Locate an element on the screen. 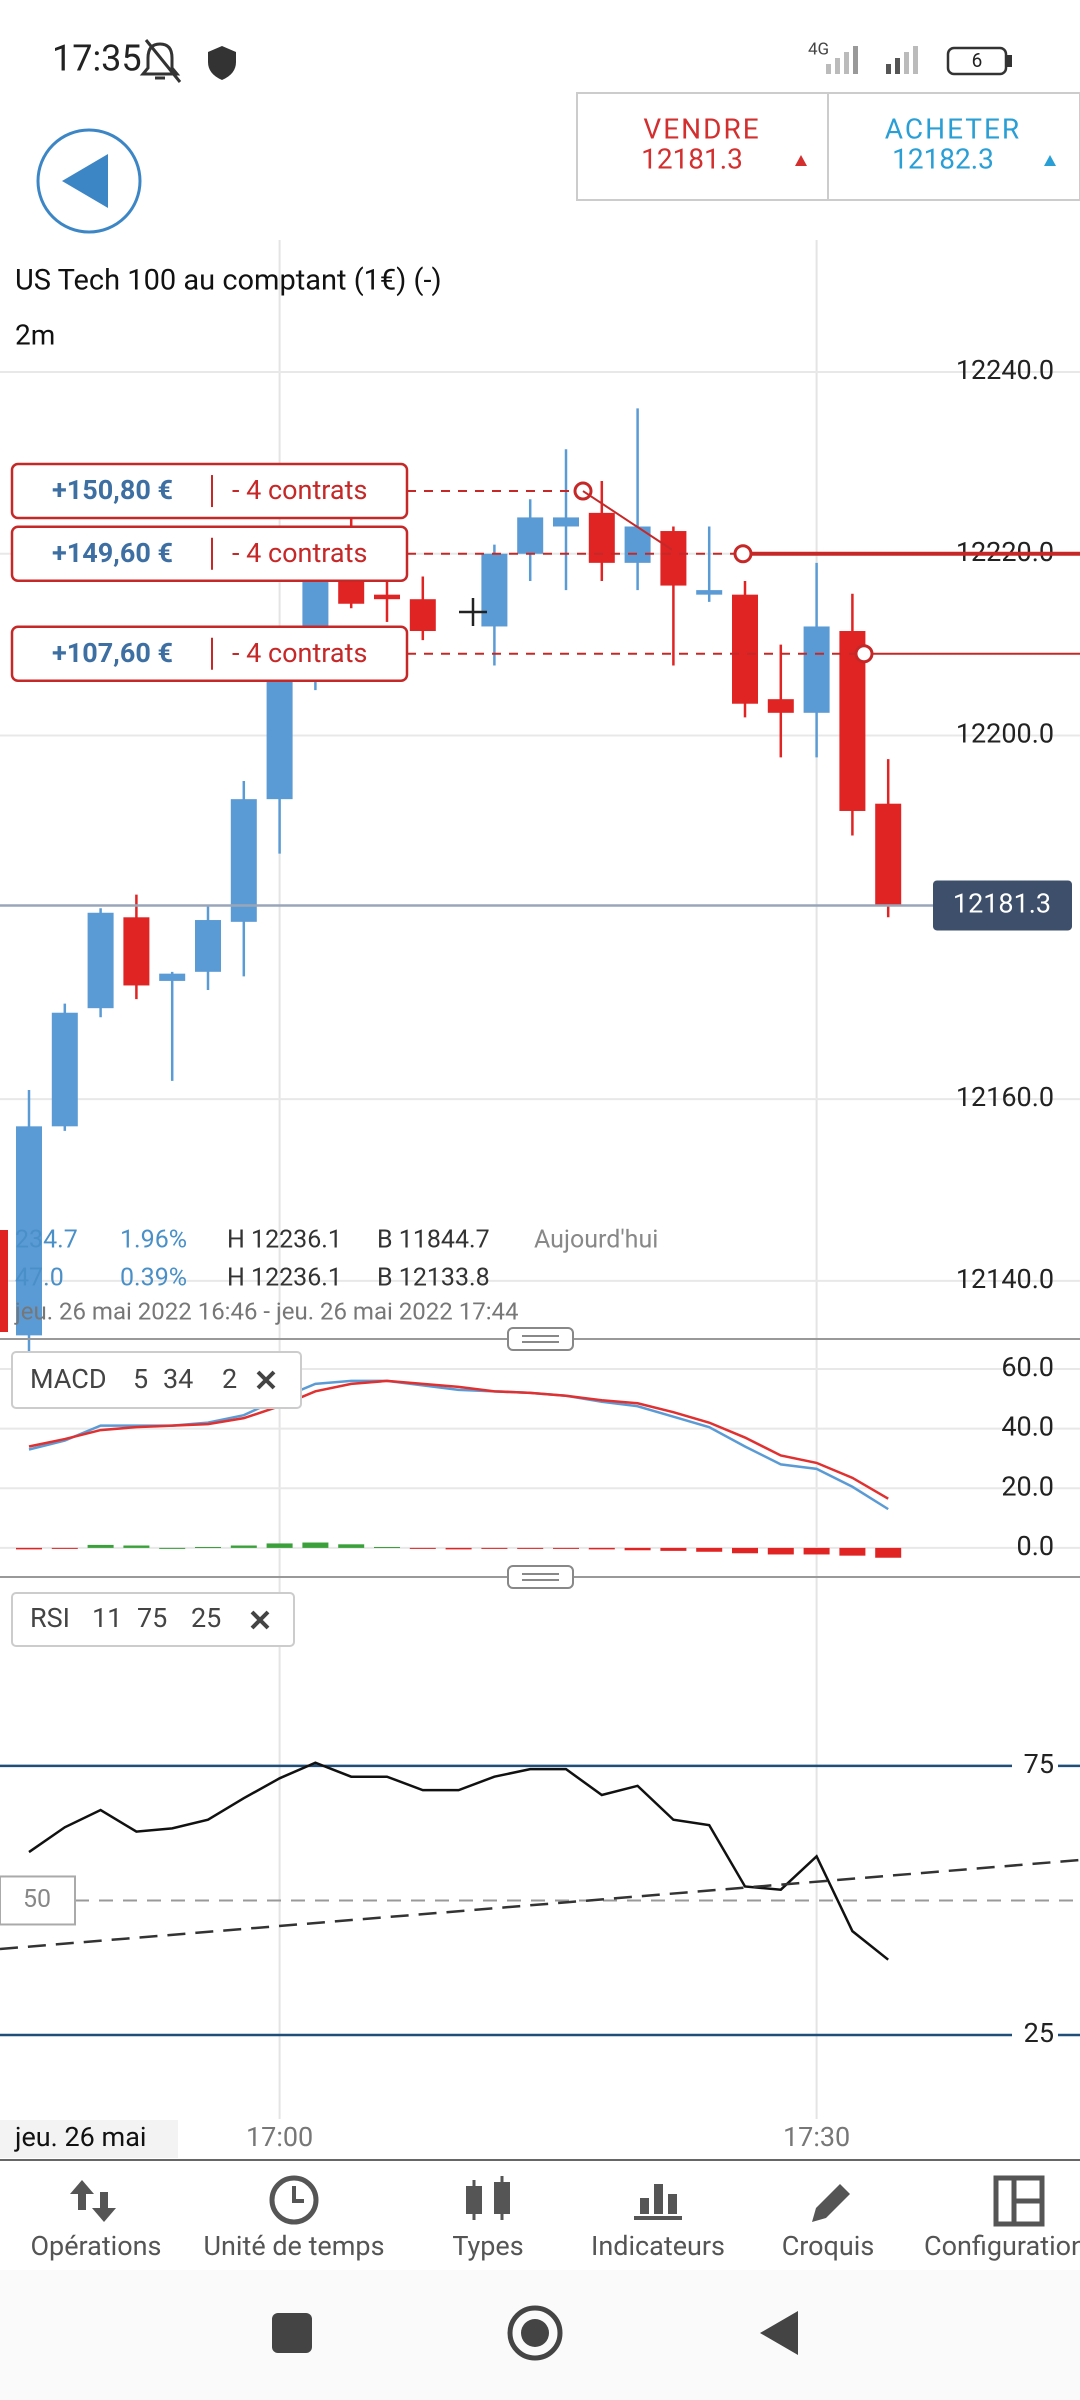  timeframe: 2m is located at coordinates (35, 334).